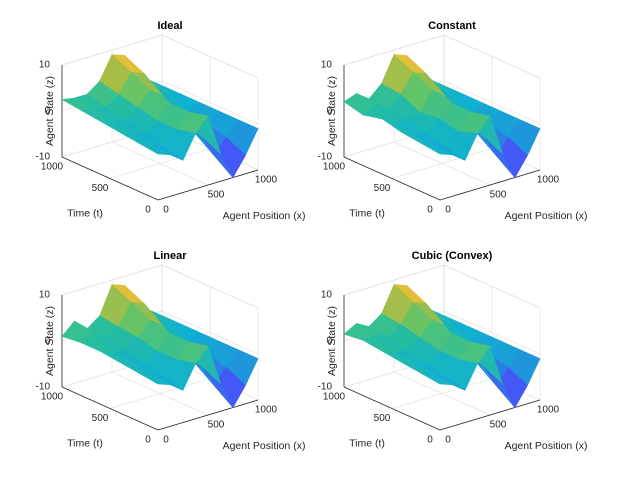  Describe the element at coordinates (170, 256) in the screenshot. I see `chart-title: Linear` at that location.